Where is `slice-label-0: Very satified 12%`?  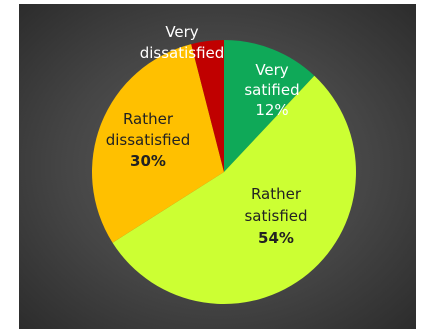 slice-label-0: Very satified 12% is located at coordinates (271, 90).